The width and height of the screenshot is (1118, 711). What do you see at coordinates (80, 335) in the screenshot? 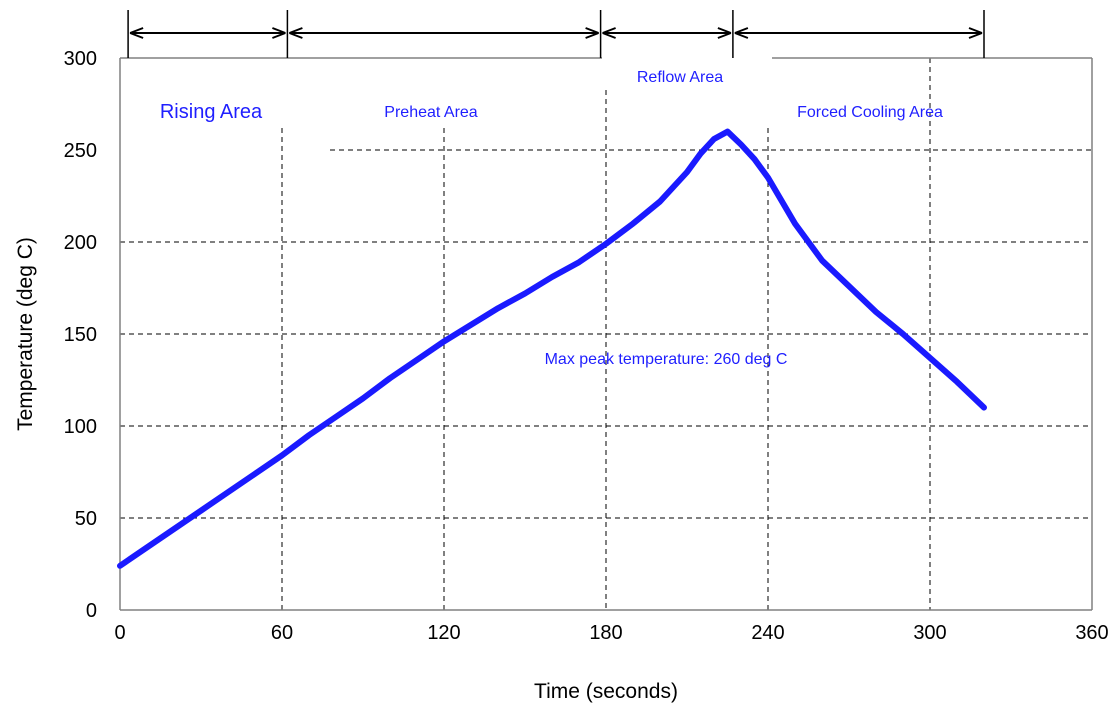
I see `y-tick-label: 150` at bounding box center [80, 335].